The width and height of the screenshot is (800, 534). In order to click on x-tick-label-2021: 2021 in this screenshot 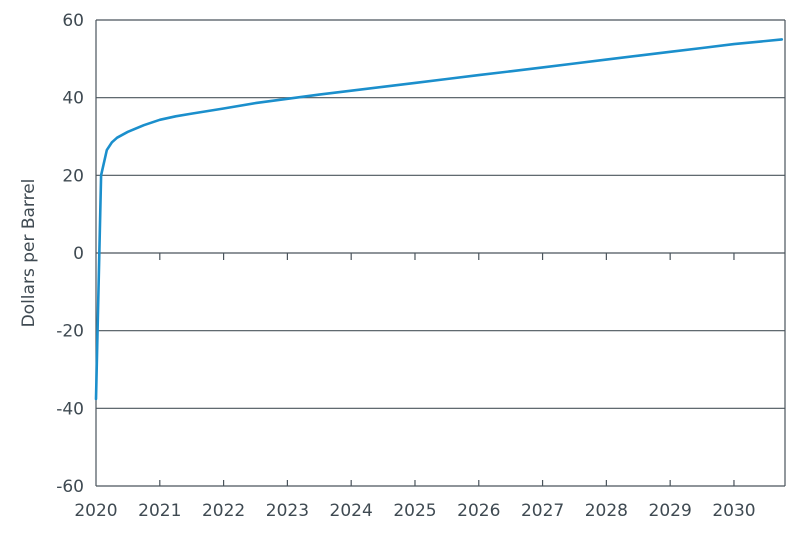, I will do `click(159, 511)`.